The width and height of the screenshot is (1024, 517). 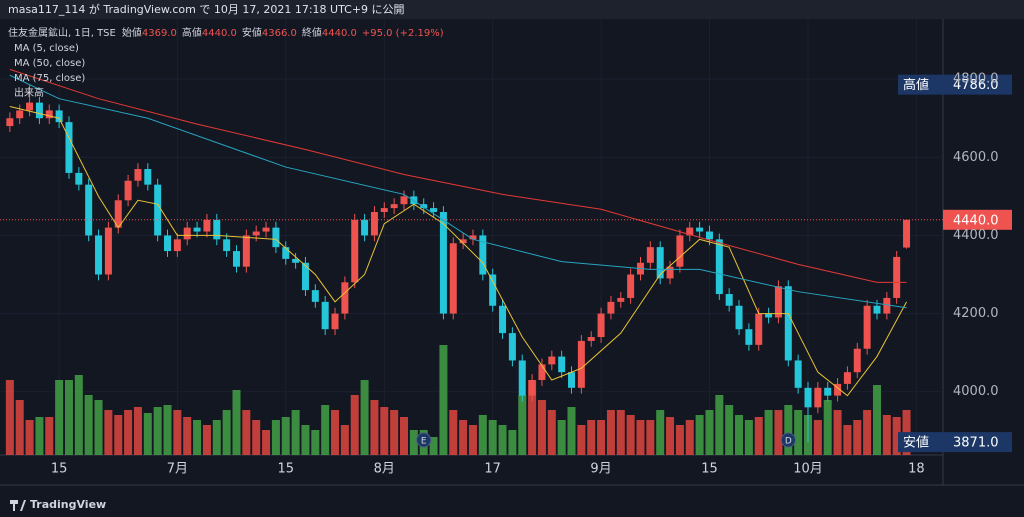 I want to click on header-bar, so click(x=512, y=9).